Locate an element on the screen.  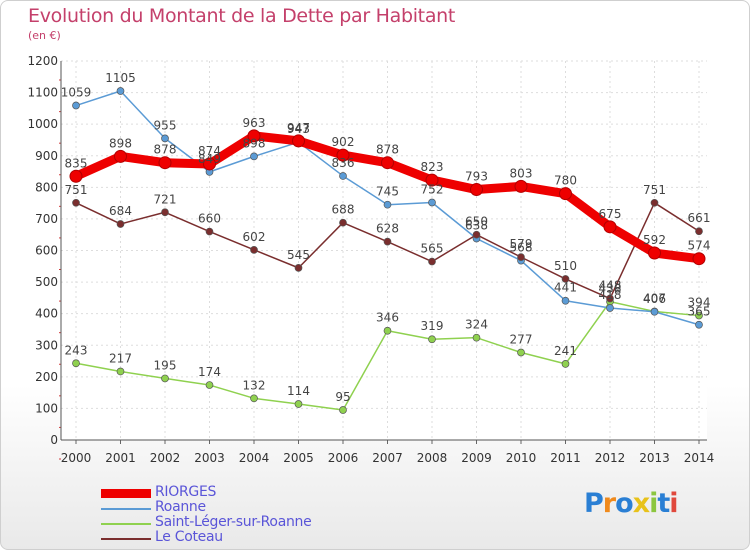
data-label: 751 is located at coordinates (654, 190).